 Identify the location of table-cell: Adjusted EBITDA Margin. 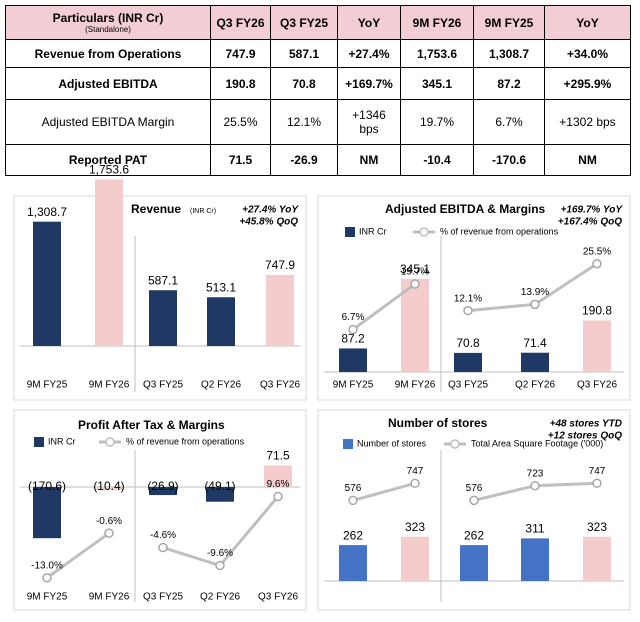
(108, 122).